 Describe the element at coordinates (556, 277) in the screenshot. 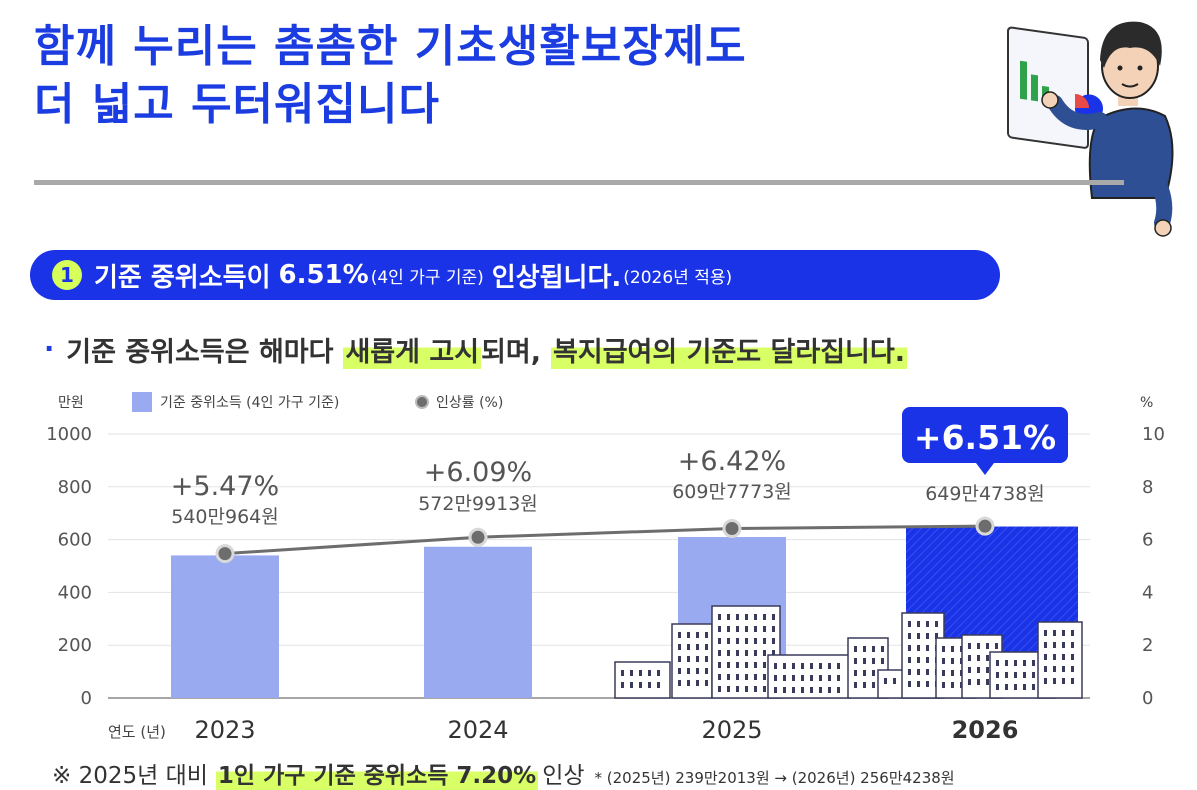

I see `banner-text-d: 인상됩니다.` at that location.